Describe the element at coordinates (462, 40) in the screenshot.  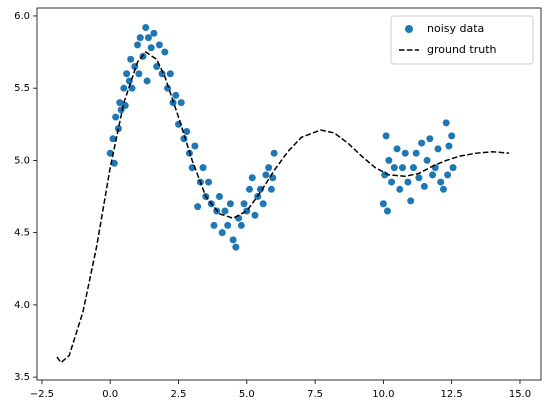
I see `legend-box` at that location.